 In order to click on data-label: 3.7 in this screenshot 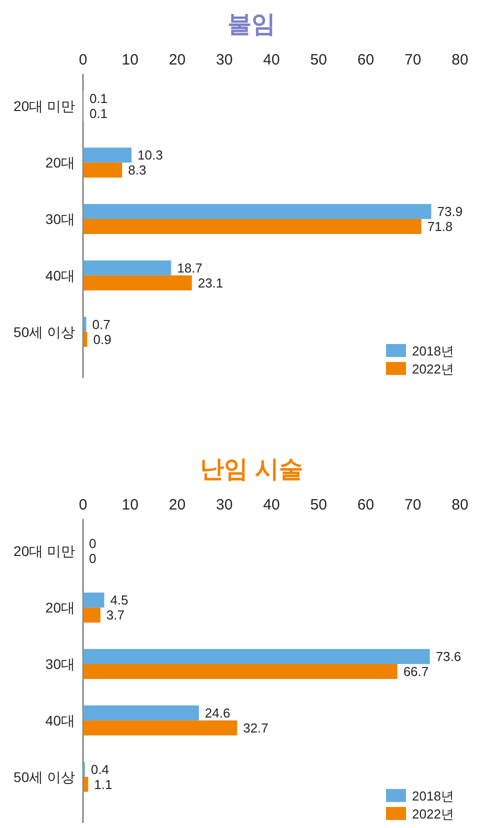, I will do `click(115, 615)`.